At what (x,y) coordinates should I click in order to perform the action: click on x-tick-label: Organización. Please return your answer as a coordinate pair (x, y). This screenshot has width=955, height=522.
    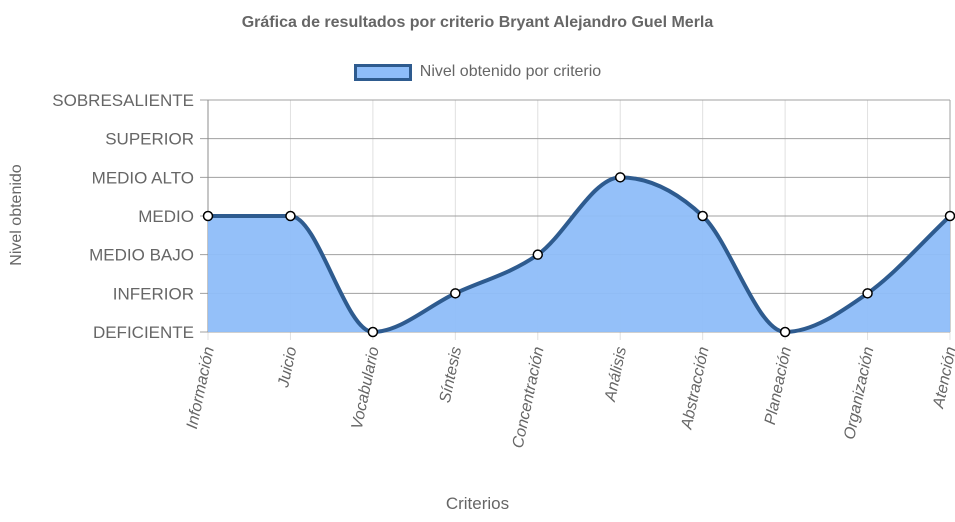
    Looking at the image, I should click on (859, 393).